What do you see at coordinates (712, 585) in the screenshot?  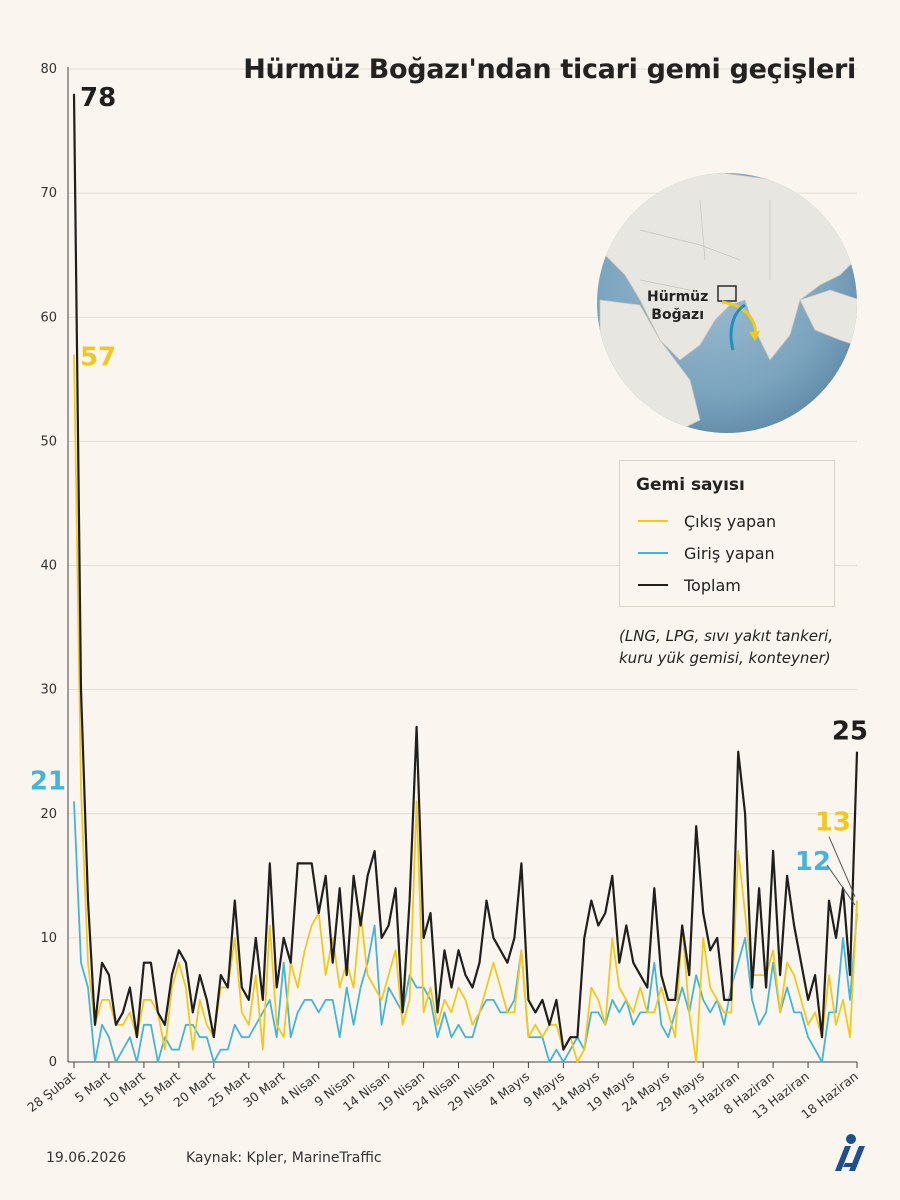 I see `legend-label-toplam: Toplam` at bounding box center [712, 585].